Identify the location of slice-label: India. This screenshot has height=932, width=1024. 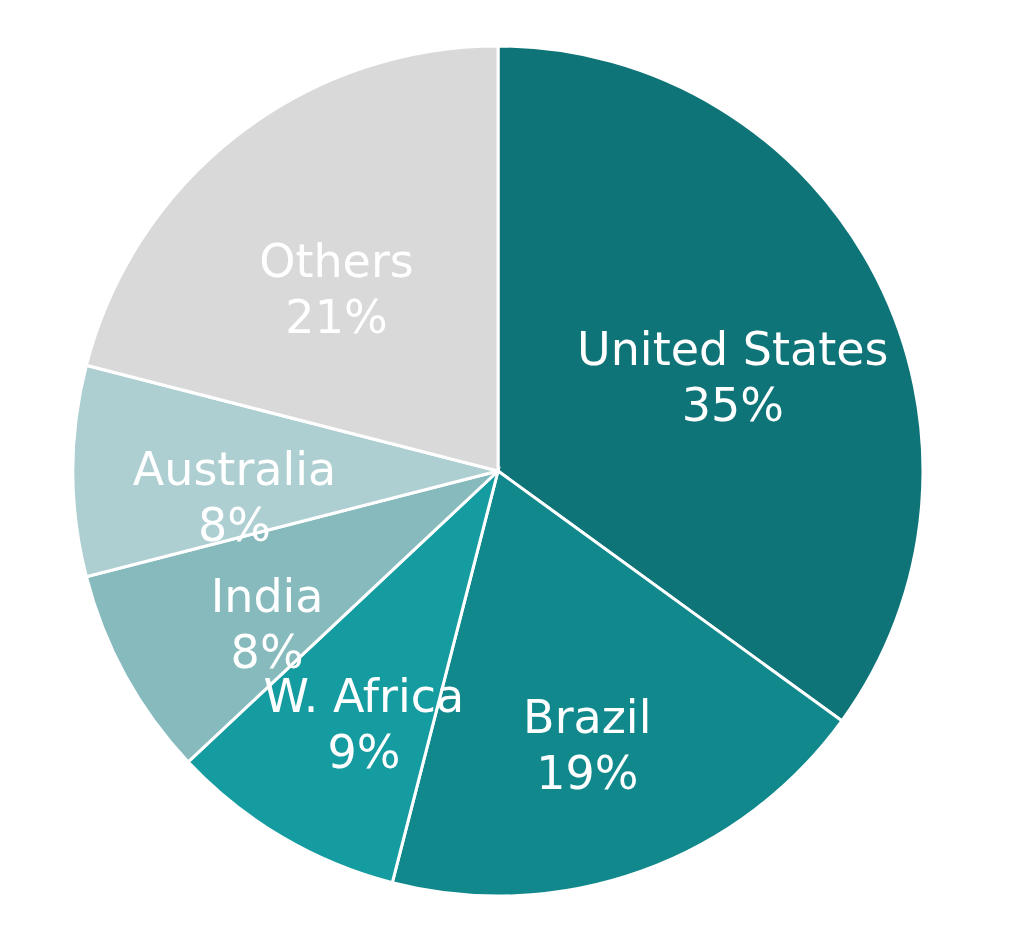
(267, 595).